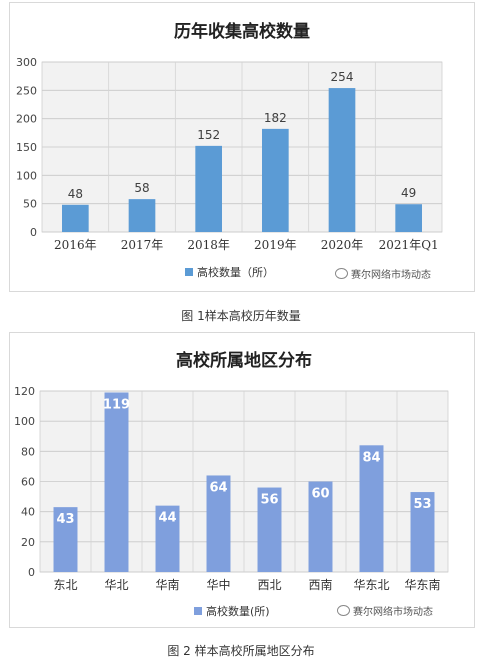 The image size is (482, 667). What do you see at coordinates (24, 391) in the screenshot?
I see `y-tick-label: 120` at bounding box center [24, 391].